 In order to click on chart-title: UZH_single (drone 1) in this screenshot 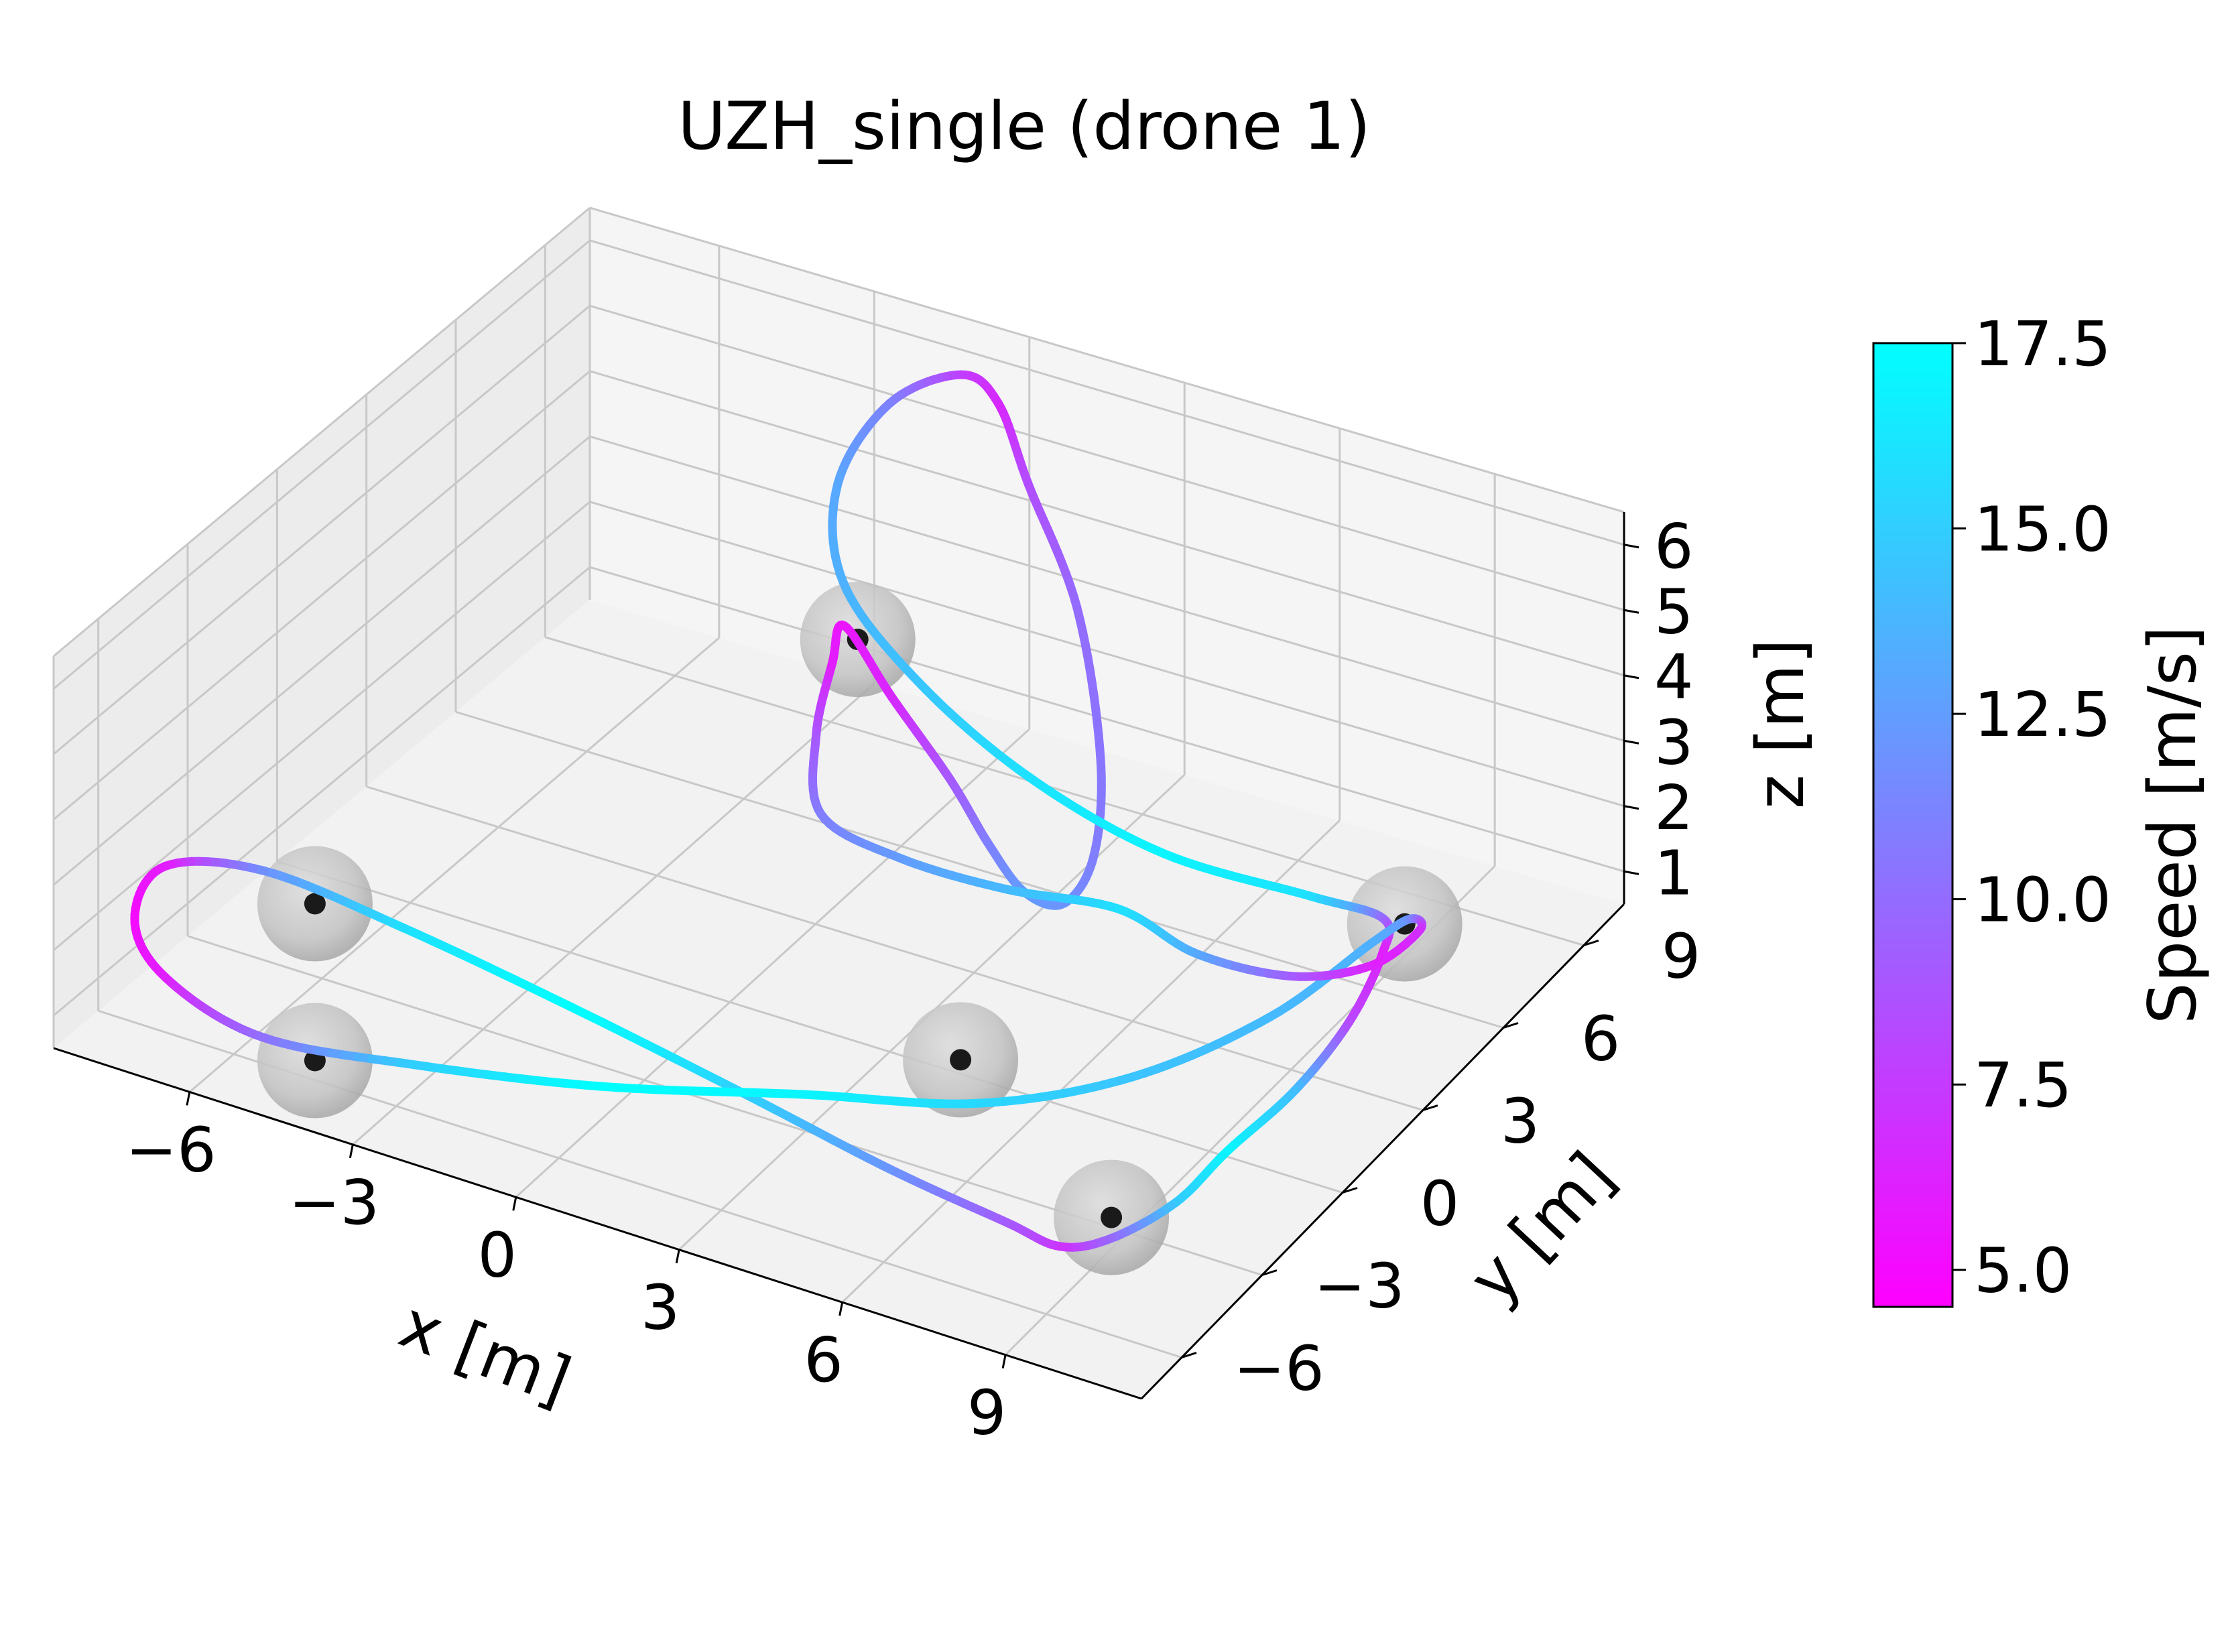, I will do `click(1024, 127)`.